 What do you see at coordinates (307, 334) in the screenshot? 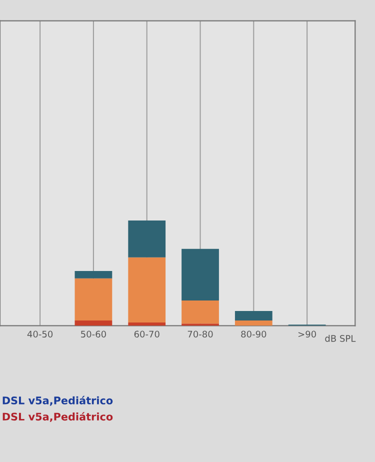
I see `x-tick-label: >90` at bounding box center [307, 334].